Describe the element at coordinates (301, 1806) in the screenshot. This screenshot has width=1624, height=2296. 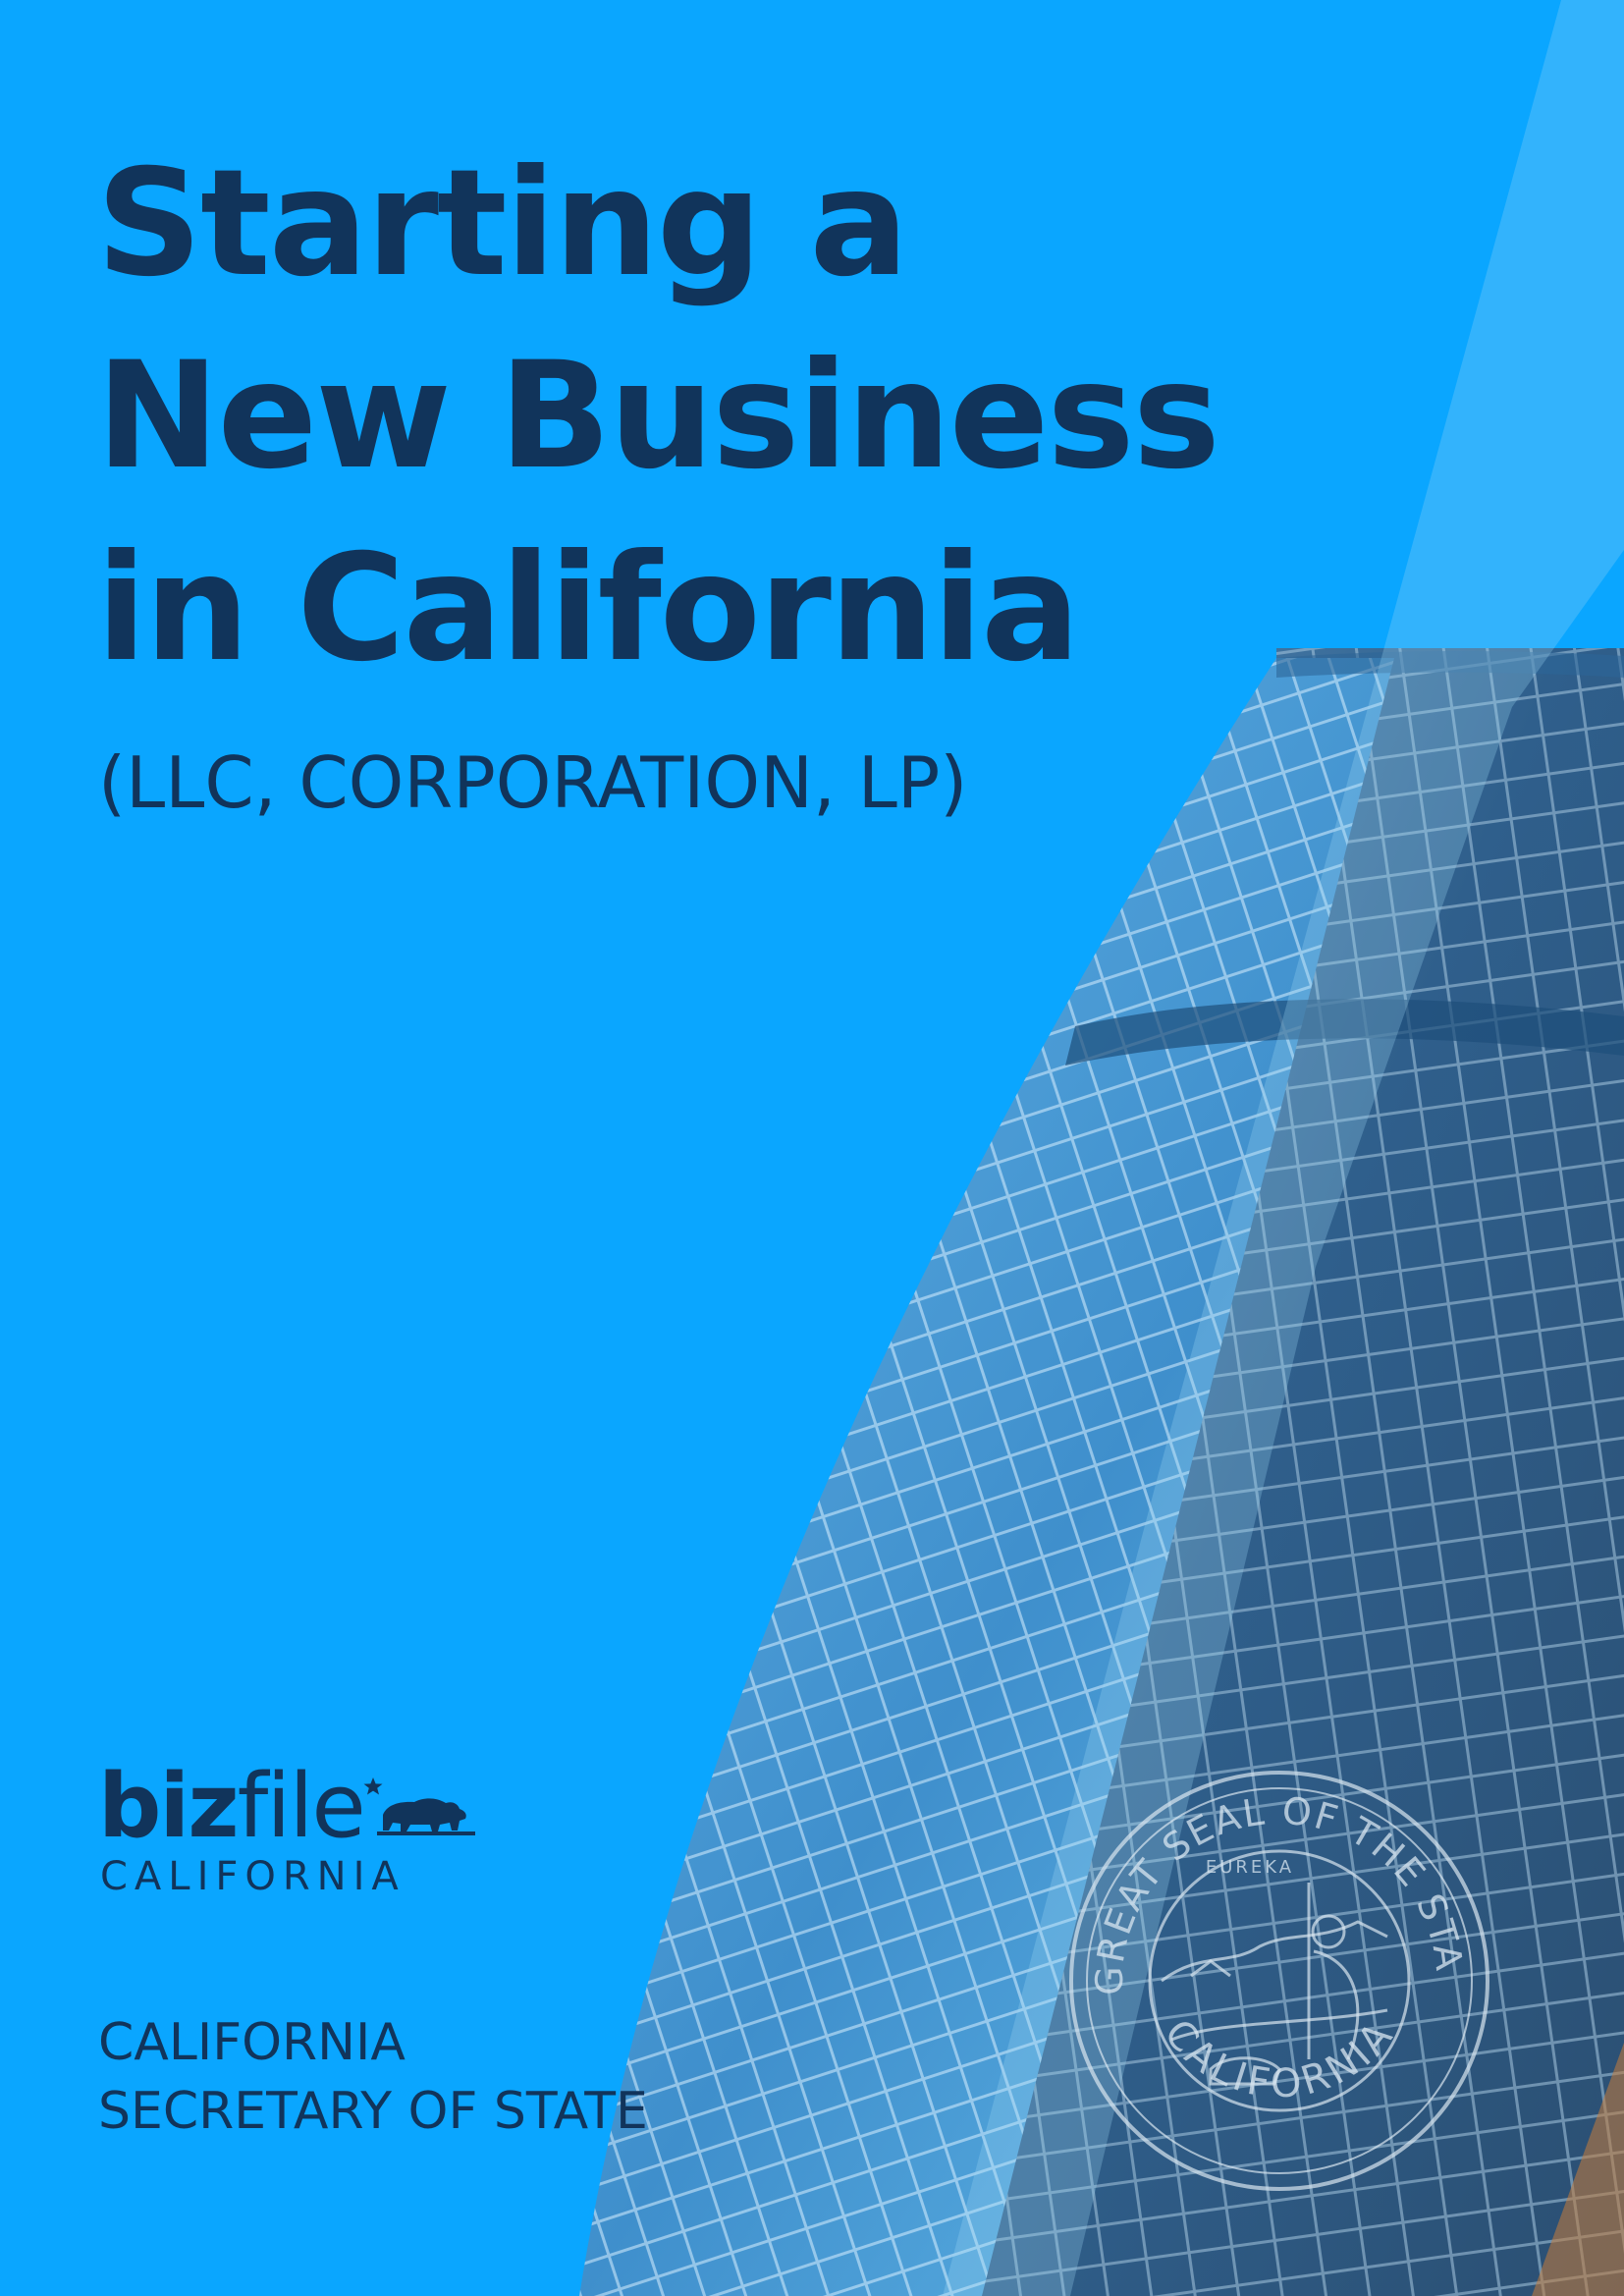
I see `logo-word-regular: file` at that location.